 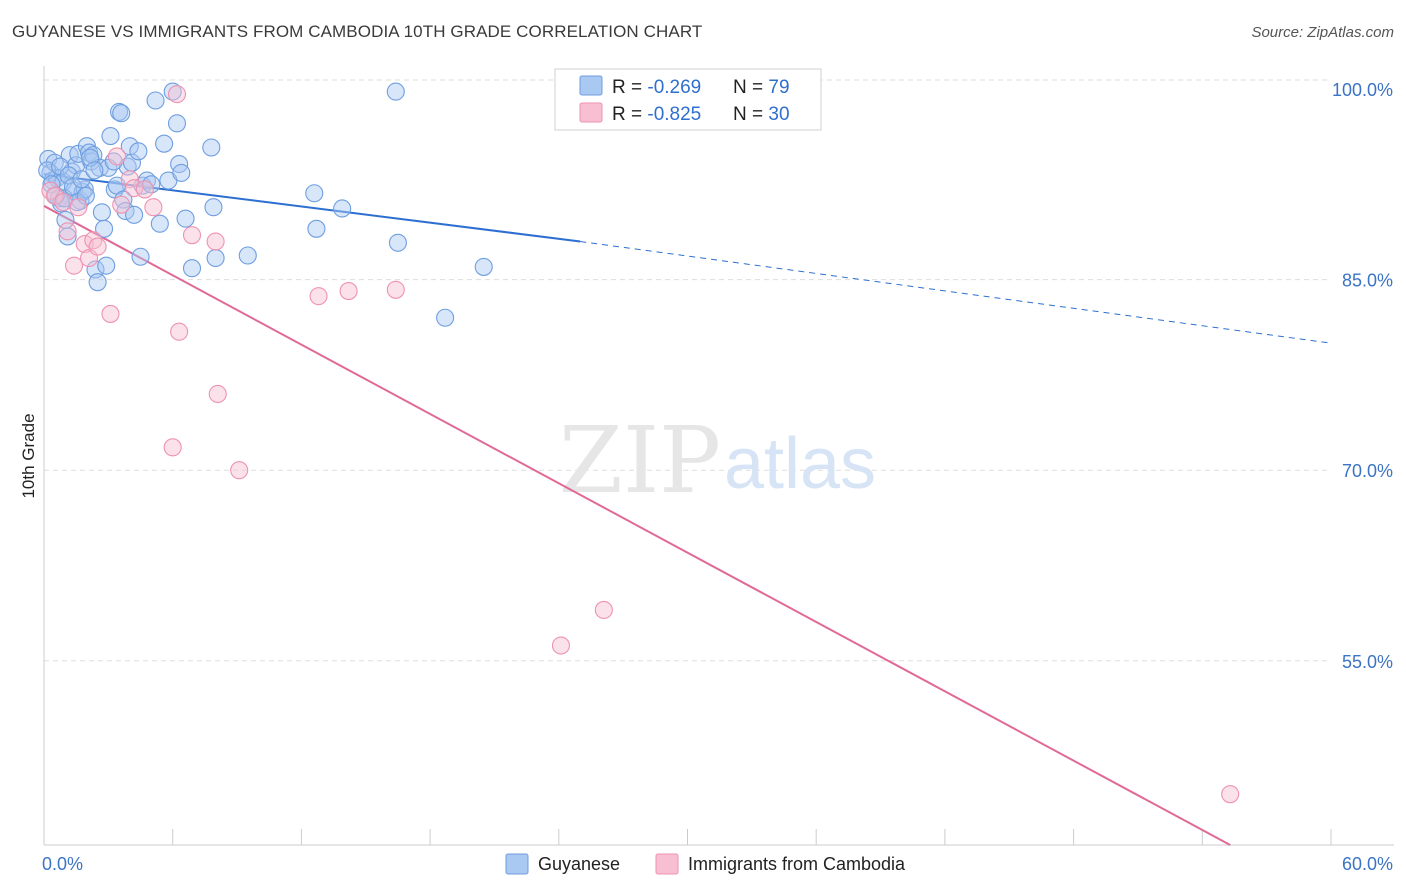 What do you see at coordinates (800, 464) in the screenshot?
I see `watermark-atlas: atlas` at bounding box center [800, 464].